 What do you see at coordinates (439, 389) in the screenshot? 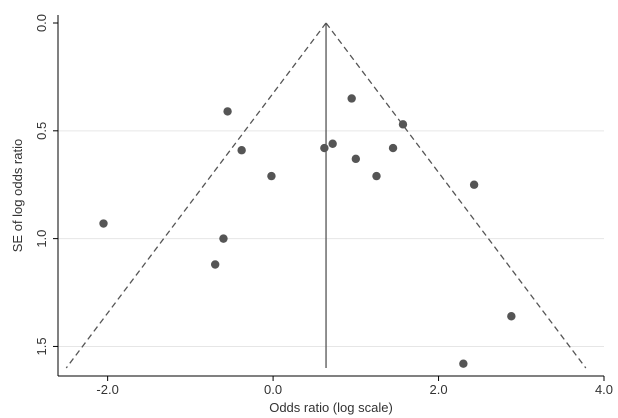
I see `x-tick-label: 2.0` at bounding box center [439, 389].